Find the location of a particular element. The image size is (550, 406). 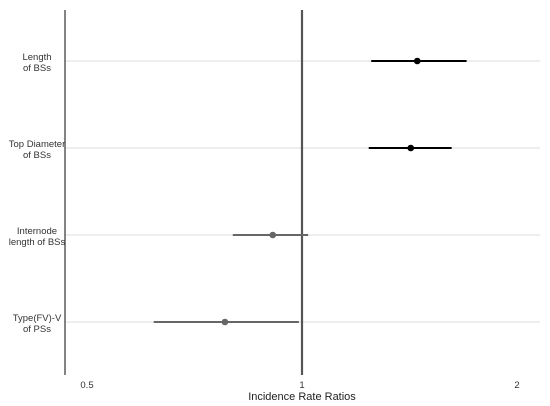

x-tick-label: 0.5 is located at coordinates (86, 385).